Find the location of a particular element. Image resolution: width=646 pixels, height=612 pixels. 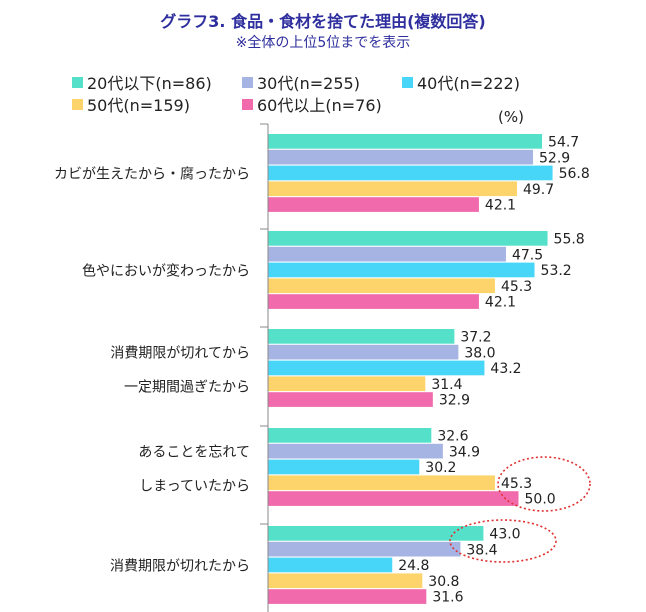

highlight-ellipse-expired is located at coordinates (503, 541).